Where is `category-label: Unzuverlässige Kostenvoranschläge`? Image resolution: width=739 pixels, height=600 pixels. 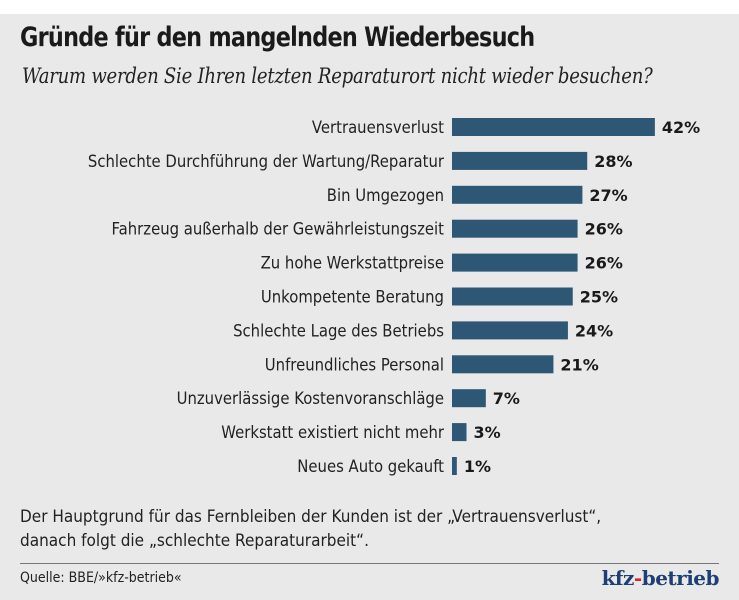 category-label: Unzuverlässige Kostenvoranschläge is located at coordinates (310, 398).